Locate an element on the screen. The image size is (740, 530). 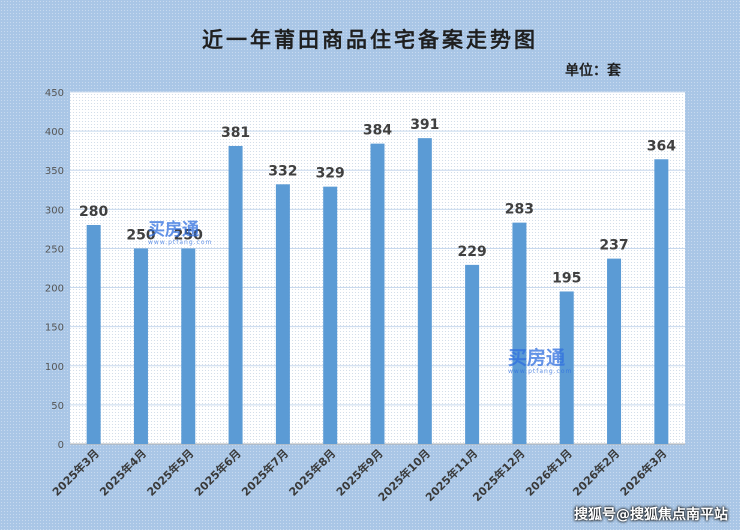
y-tick-label: 50 is located at coordinates (57, 406).